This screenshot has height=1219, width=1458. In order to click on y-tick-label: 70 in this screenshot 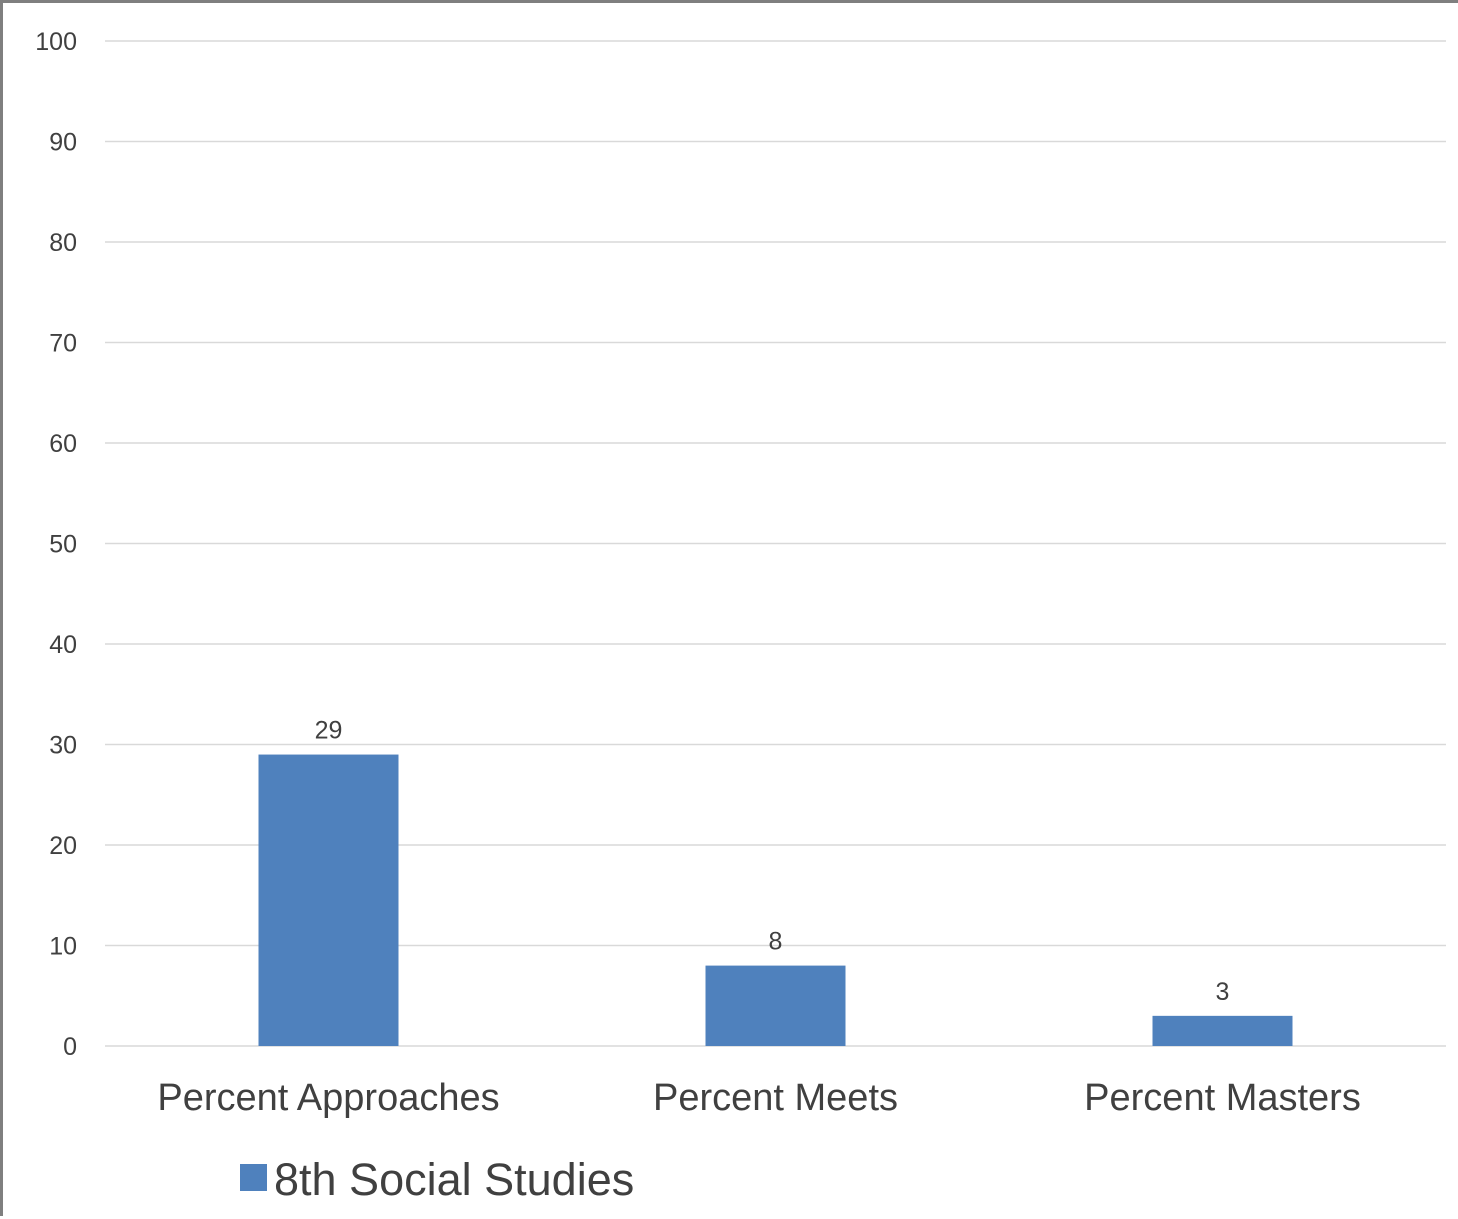, I will do `click(63, 344)`.